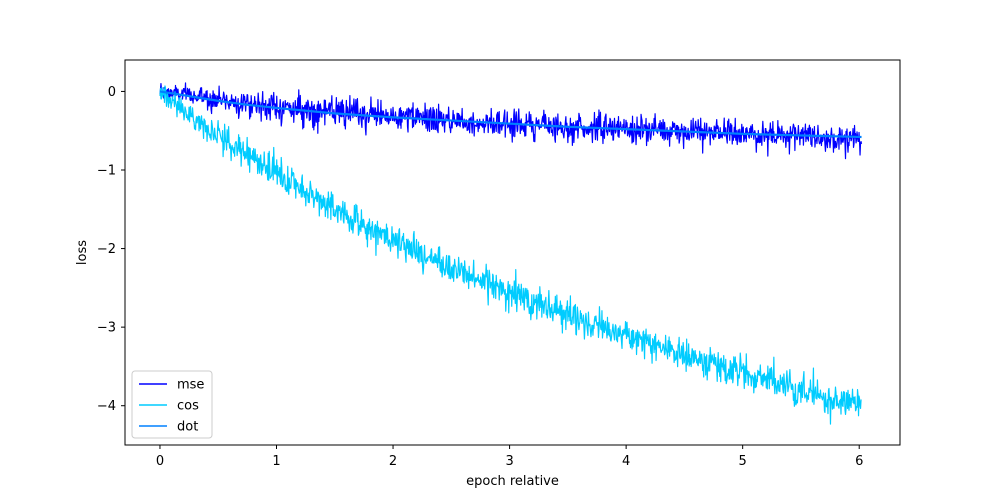  Describe the element at coordinates (743, 461) in the screenshot. I see `x-tick-label: 5` at that location.